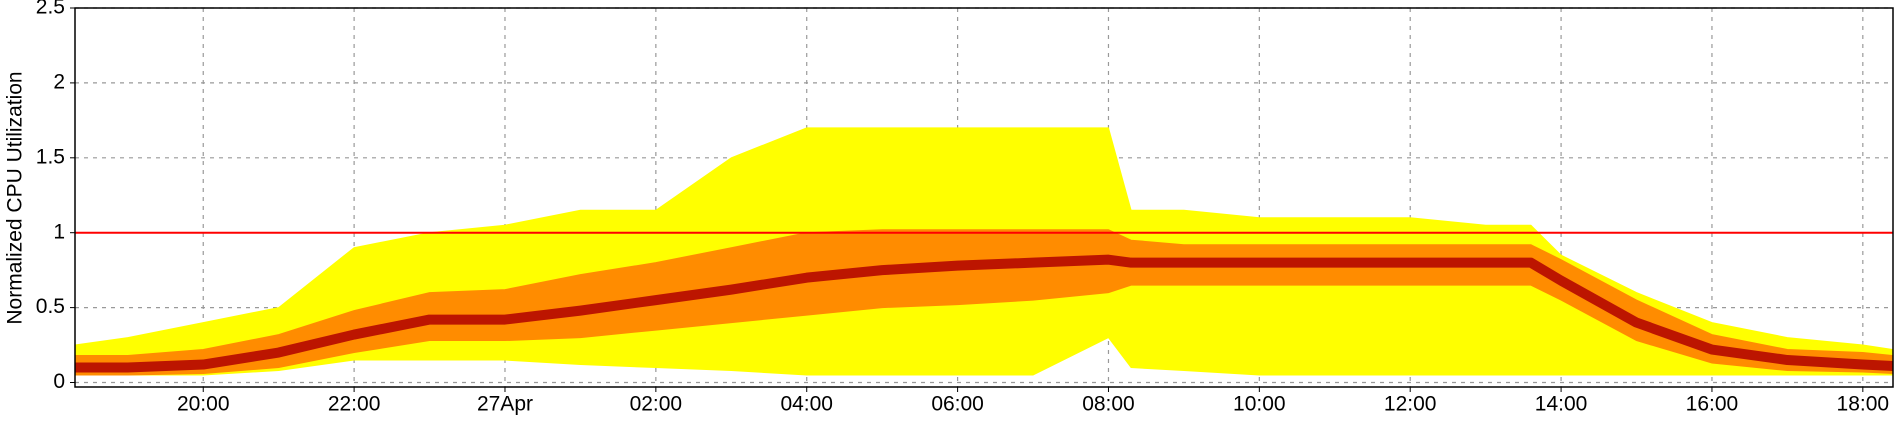 The image size is (1896, 422). Describe the element at coordinates (59, 81) in the screenshot. I see `y-tick-label: 2` at that location.